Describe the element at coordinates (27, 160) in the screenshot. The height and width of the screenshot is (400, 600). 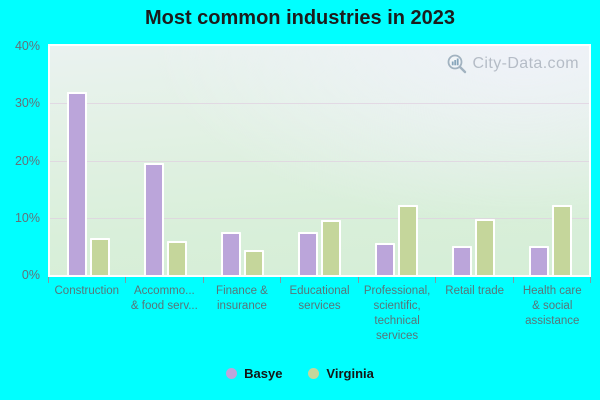
I see `y-tick-label: 20%` at that location.